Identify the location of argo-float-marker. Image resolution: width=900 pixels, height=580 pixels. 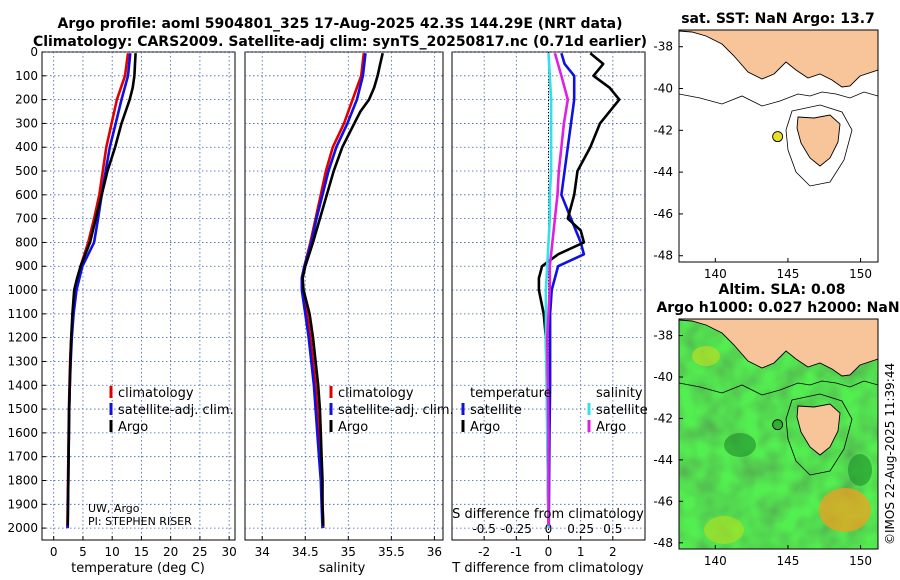
(778, 137).